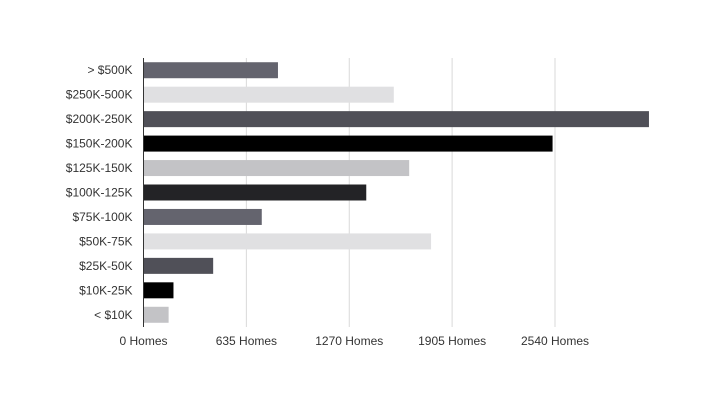 The height and width of the screenshot is (405, 703). What do you see at coordinates (246, 341) in the screenshot?
I see `x-tick-label-1: 635 Homes` at bounding box center [246, 341].